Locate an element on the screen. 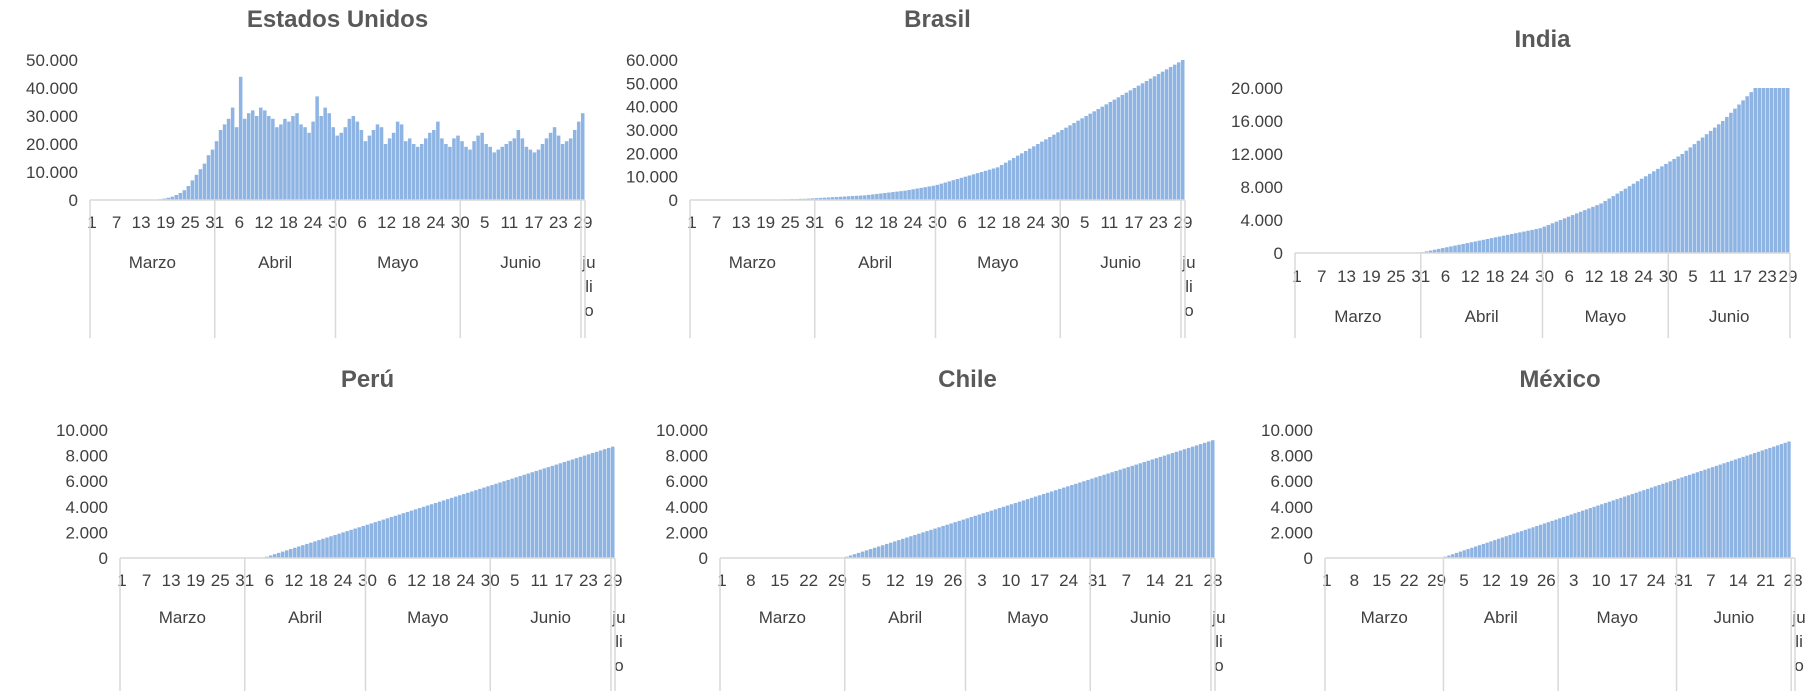 Image resolution: width=1808 pixels, height=693 pixels. y-tick-label: 50.000 is located at coordinates (52, 60).